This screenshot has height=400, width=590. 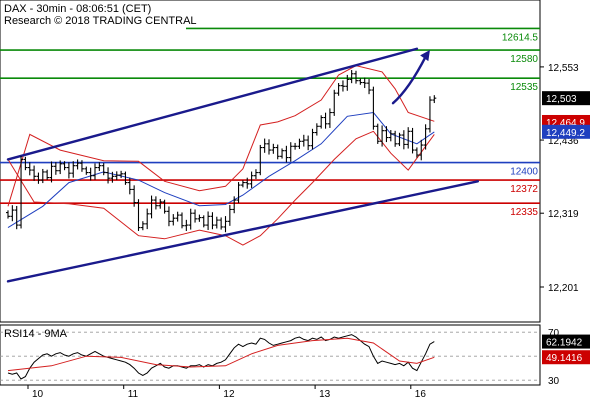 What do you see at coordinates (563, 68) in the screenshot?
I see `price-axis-label: 12,553` at bounding box center [563, 68].